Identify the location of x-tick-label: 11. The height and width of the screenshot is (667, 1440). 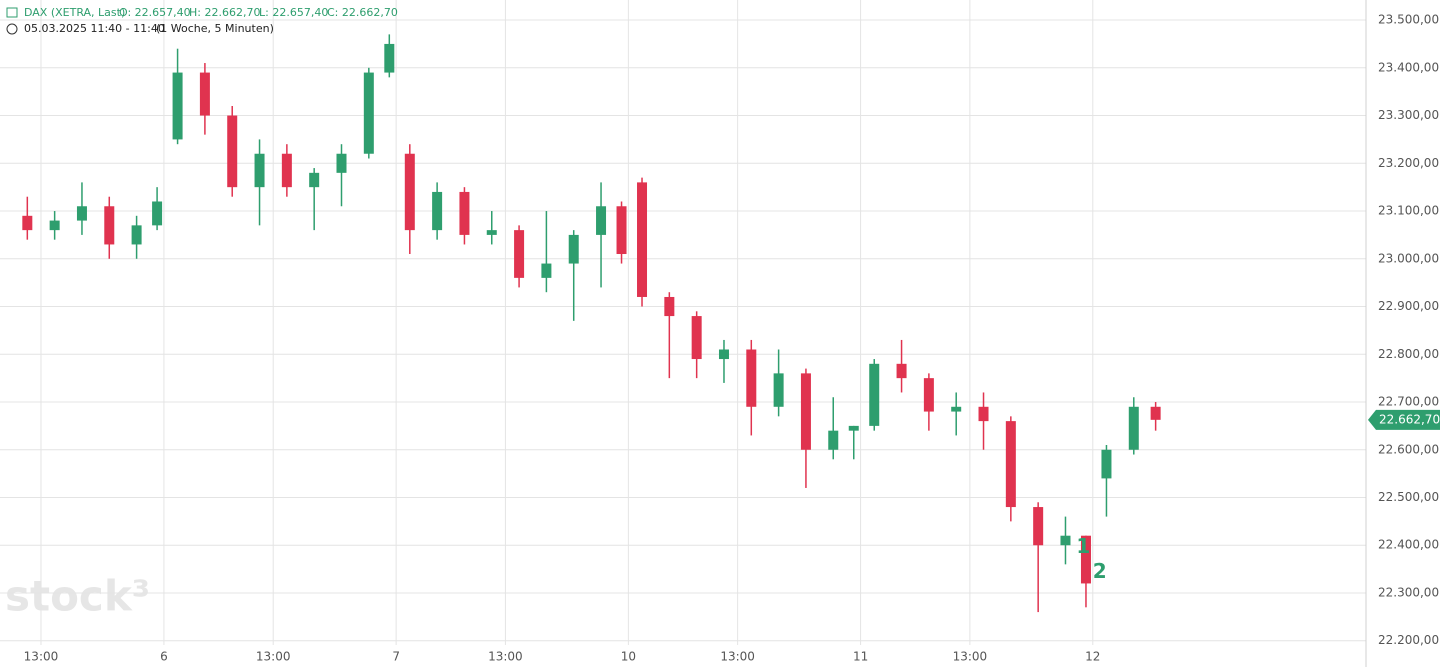
(860, 657).